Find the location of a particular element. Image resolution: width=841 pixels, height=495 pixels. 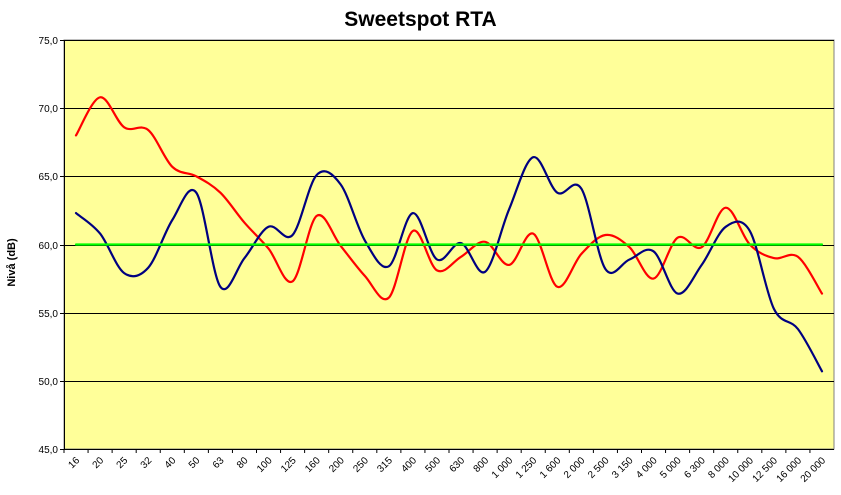

x-tick-label-17: 800 is located at coordinates (482, 465).